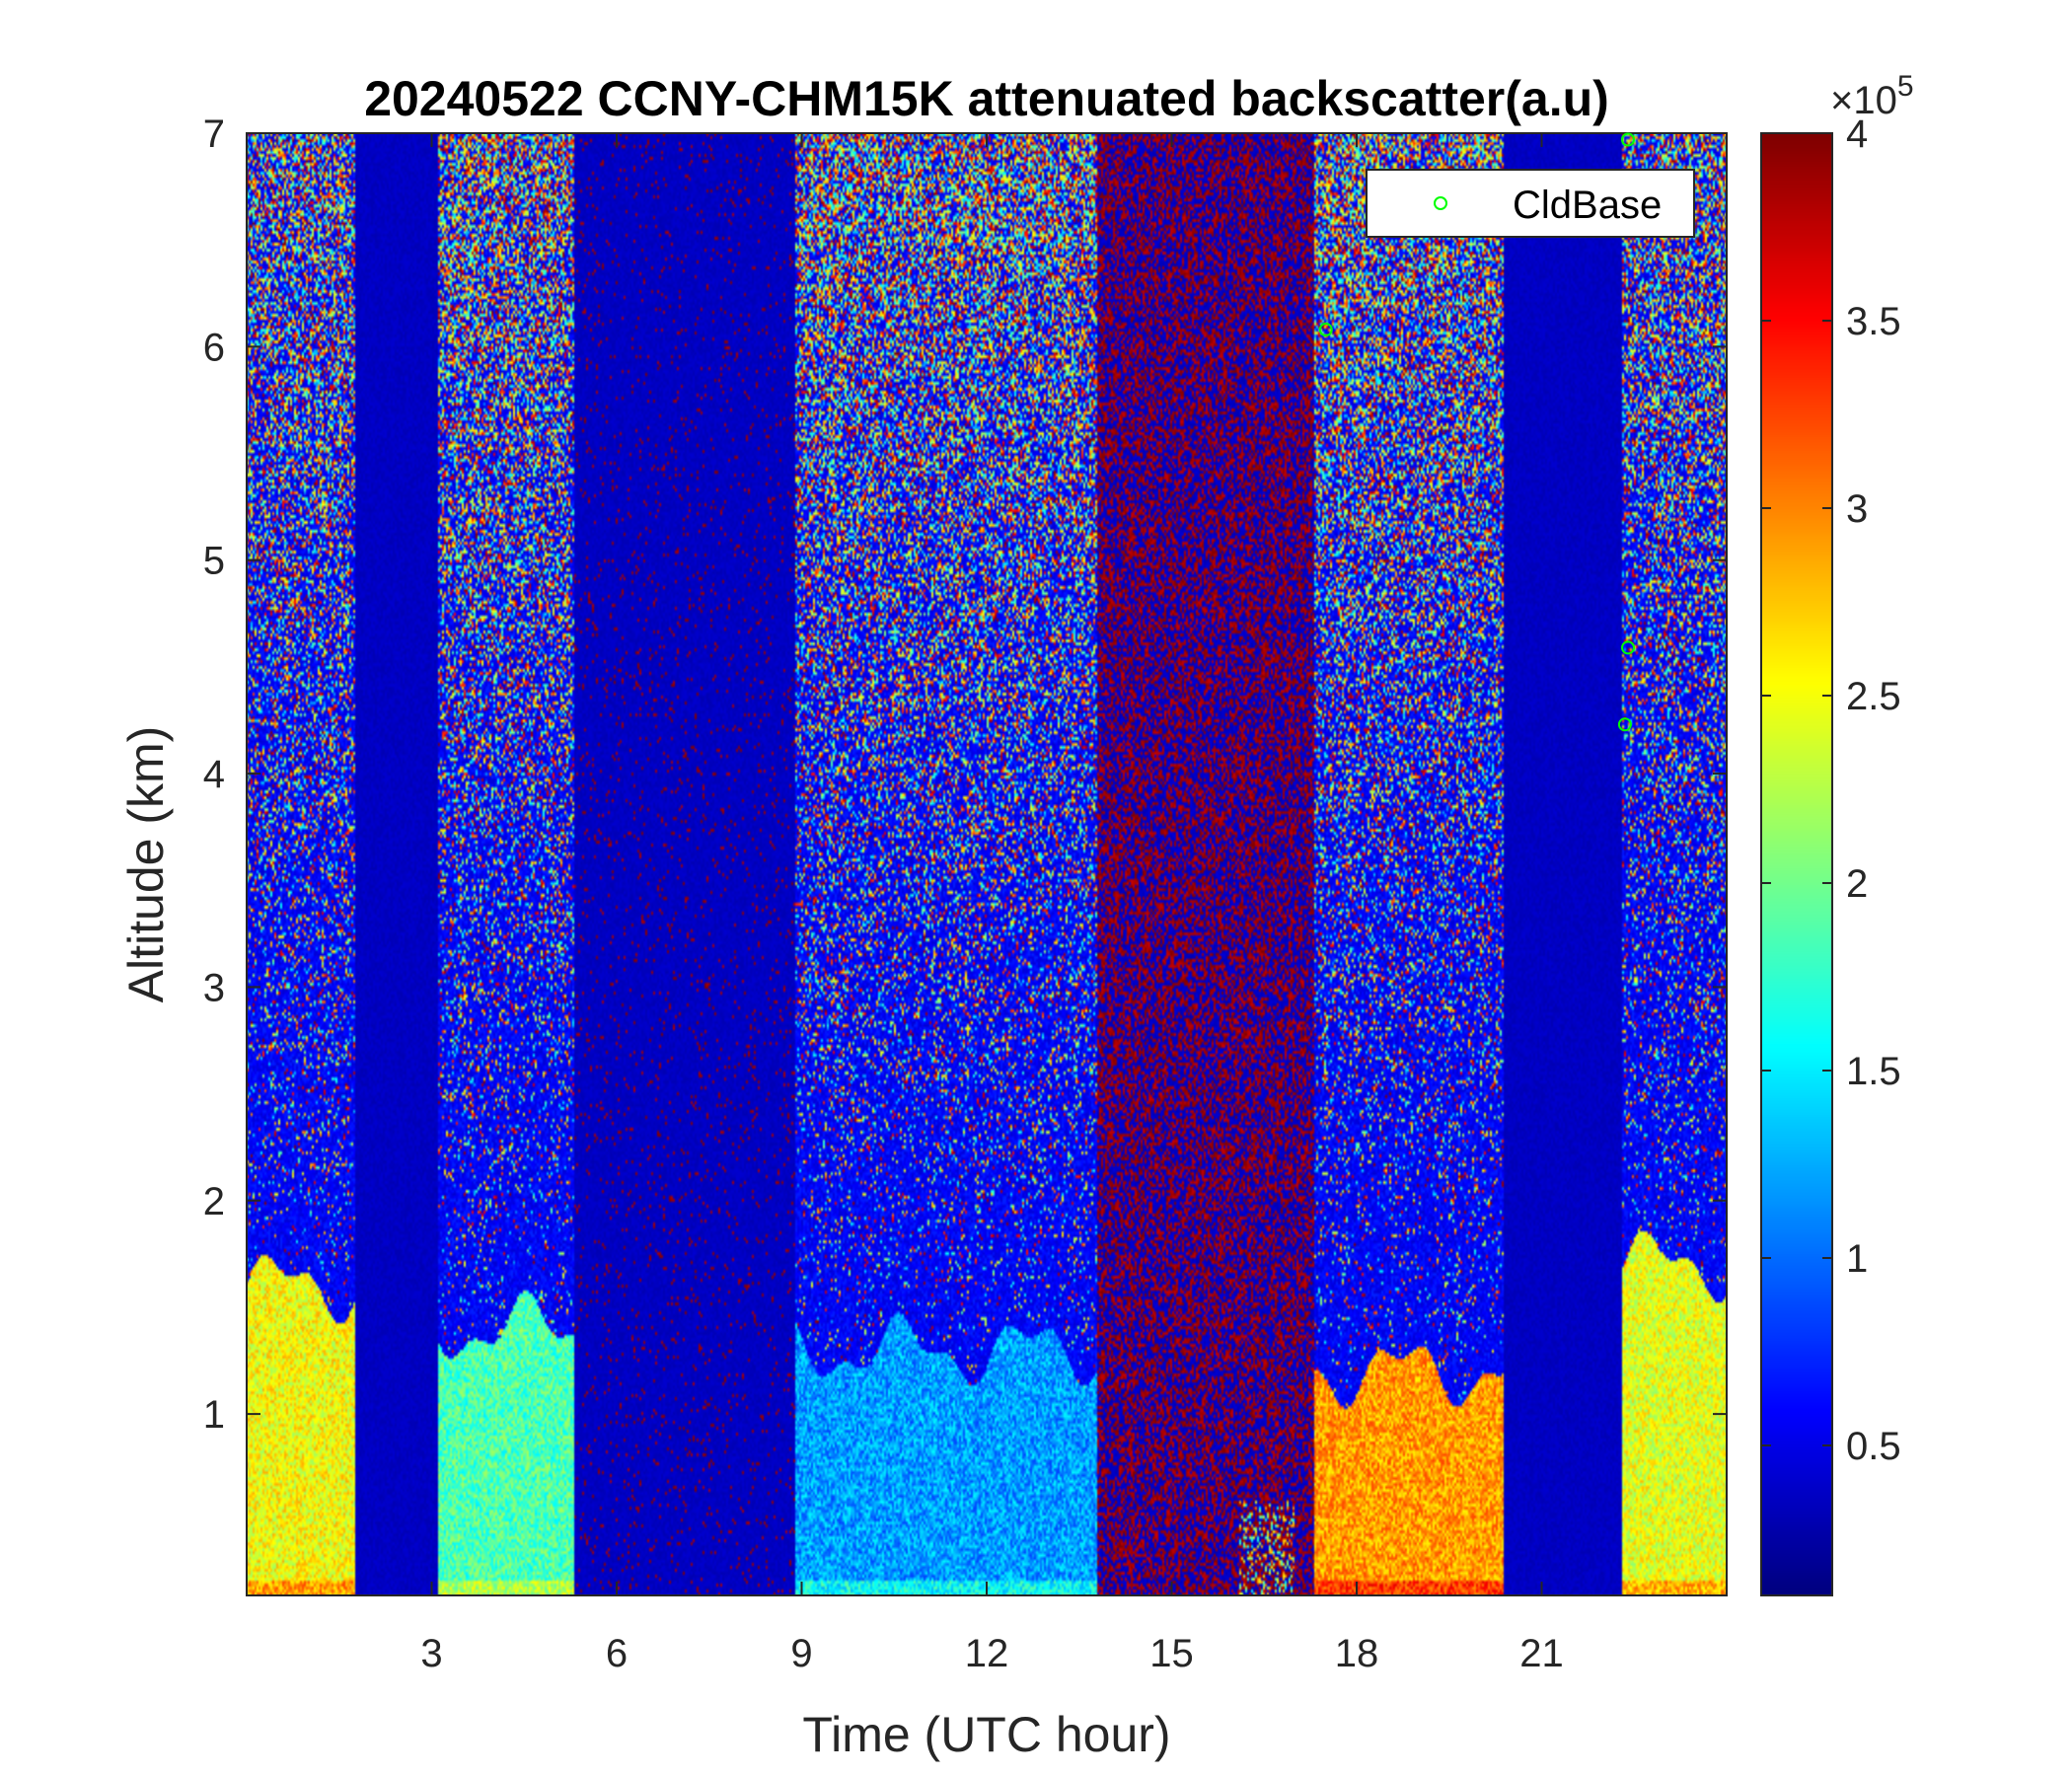  Describe the element at coordinates (1477, 432) in the screenshot. I see `cloud-base-series` at that location.